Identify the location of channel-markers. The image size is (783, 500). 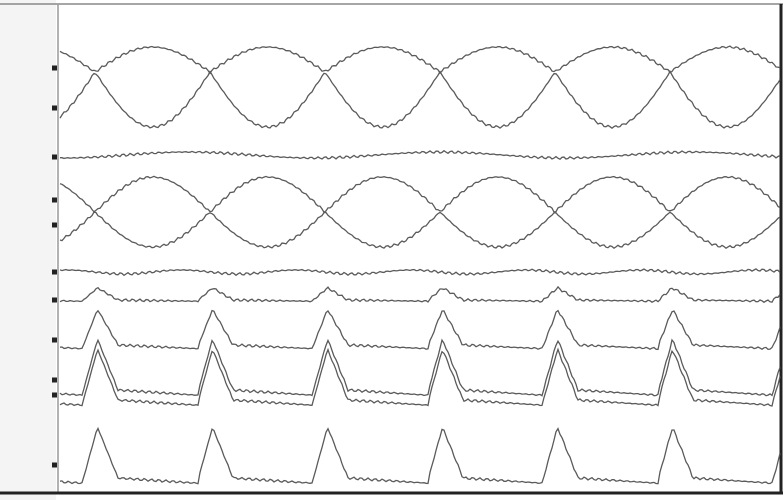
(54, 266).